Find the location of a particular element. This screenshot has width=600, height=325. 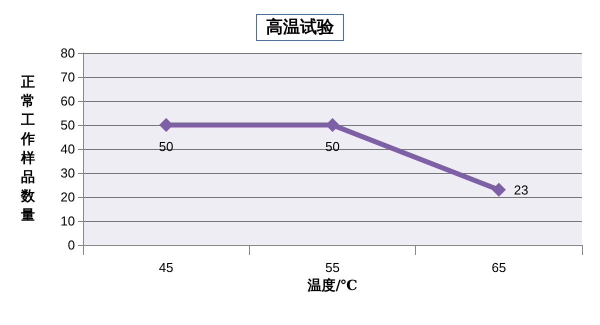

x-tick-label: 55 is located at coordinates (332, 267).